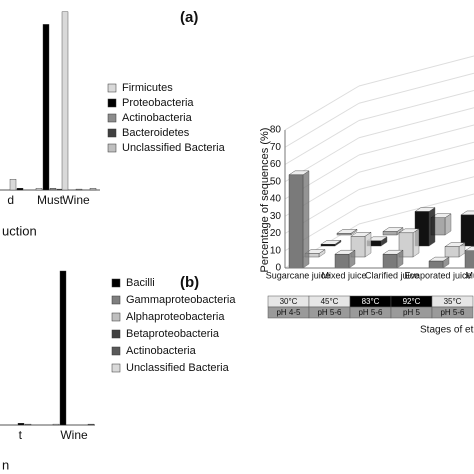 This screenshot has width=474, height=474. Describe the element at coordinates (288, 312) in the screenshot. I see `table-text: pH 4-5` at that location.